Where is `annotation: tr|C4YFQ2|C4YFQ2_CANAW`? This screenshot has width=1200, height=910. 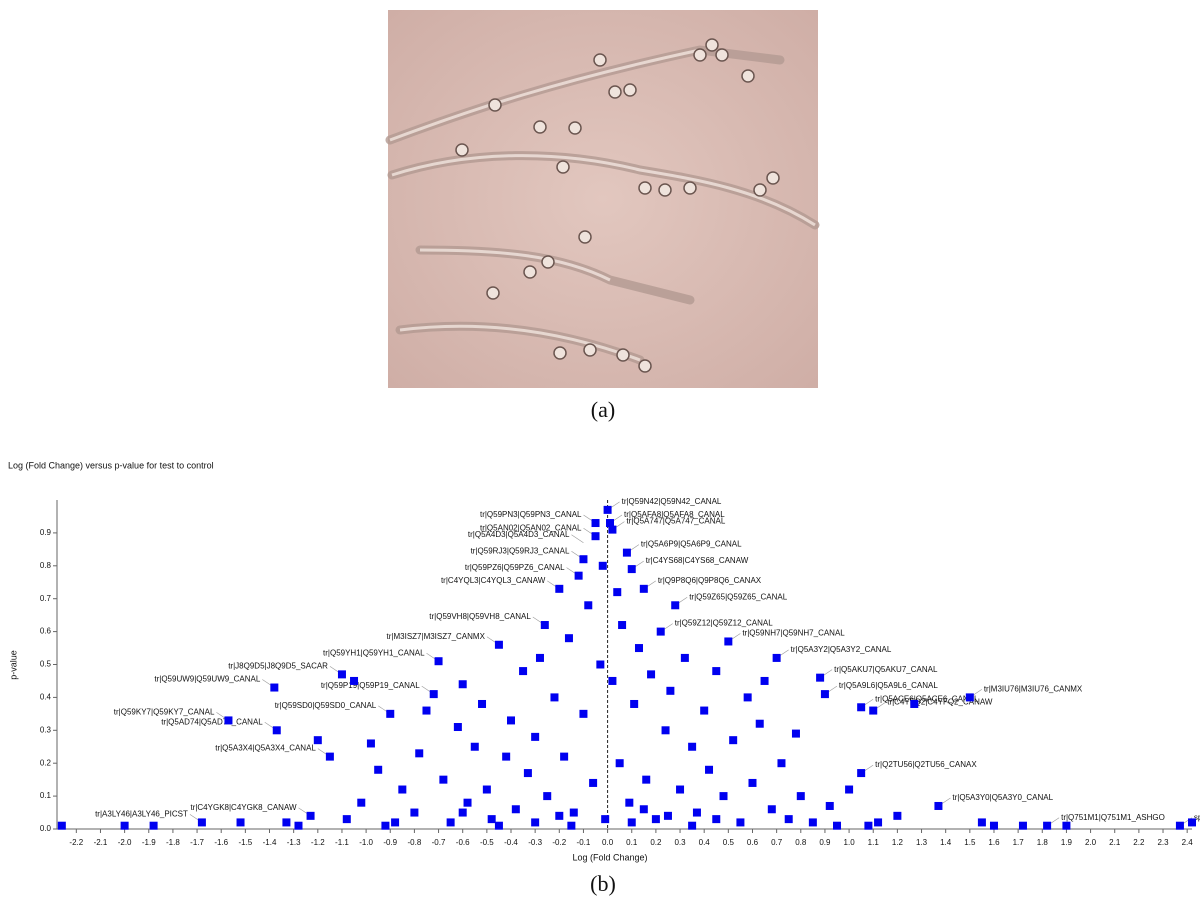
annotation: tr|C4YFQ2|C4YFQ2_CANAW is located at coordinates (940, 702).